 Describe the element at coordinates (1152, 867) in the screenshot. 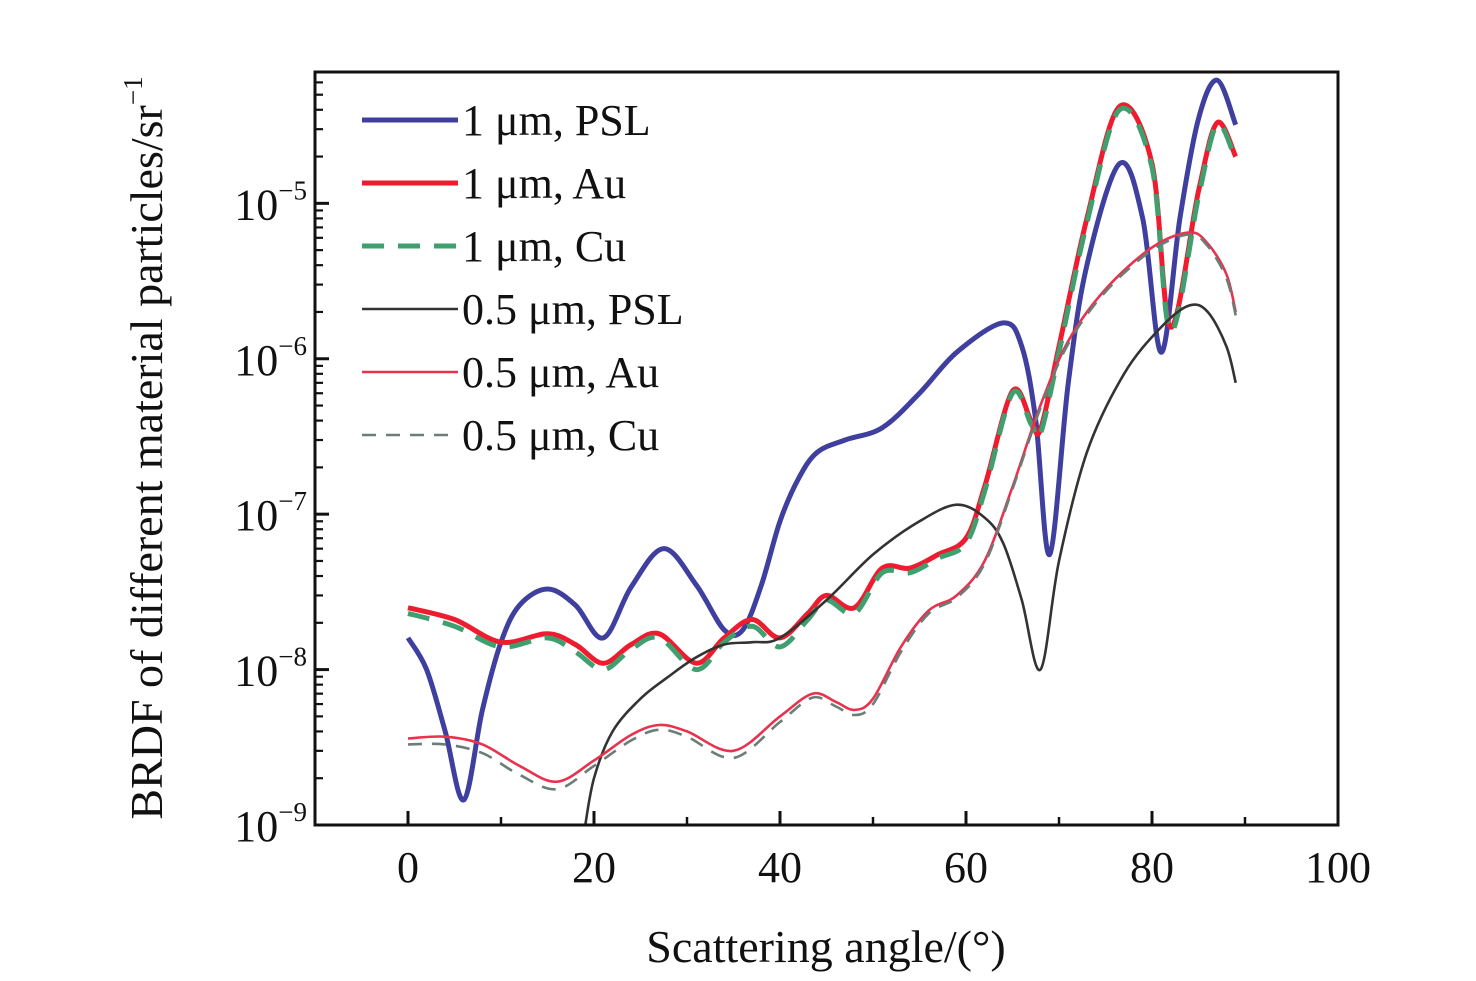

I see `x-tick-label: 80` at that location.